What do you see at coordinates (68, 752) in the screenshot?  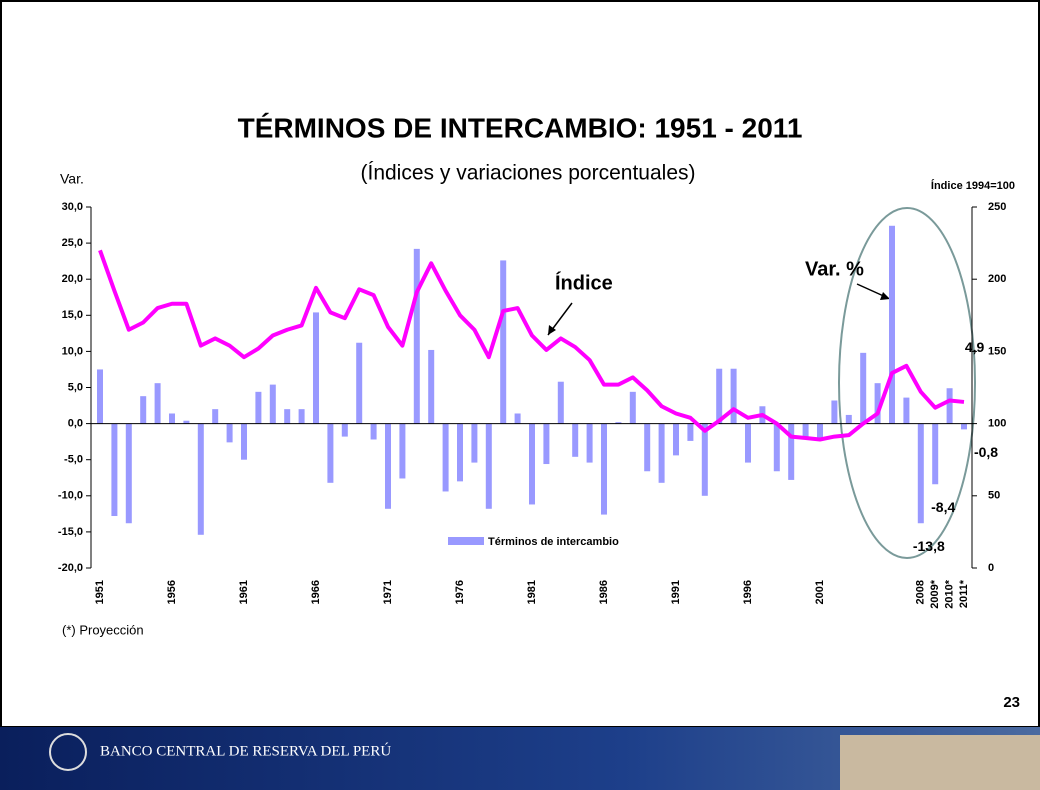 I see `logo` at bounding box center [68, 752].